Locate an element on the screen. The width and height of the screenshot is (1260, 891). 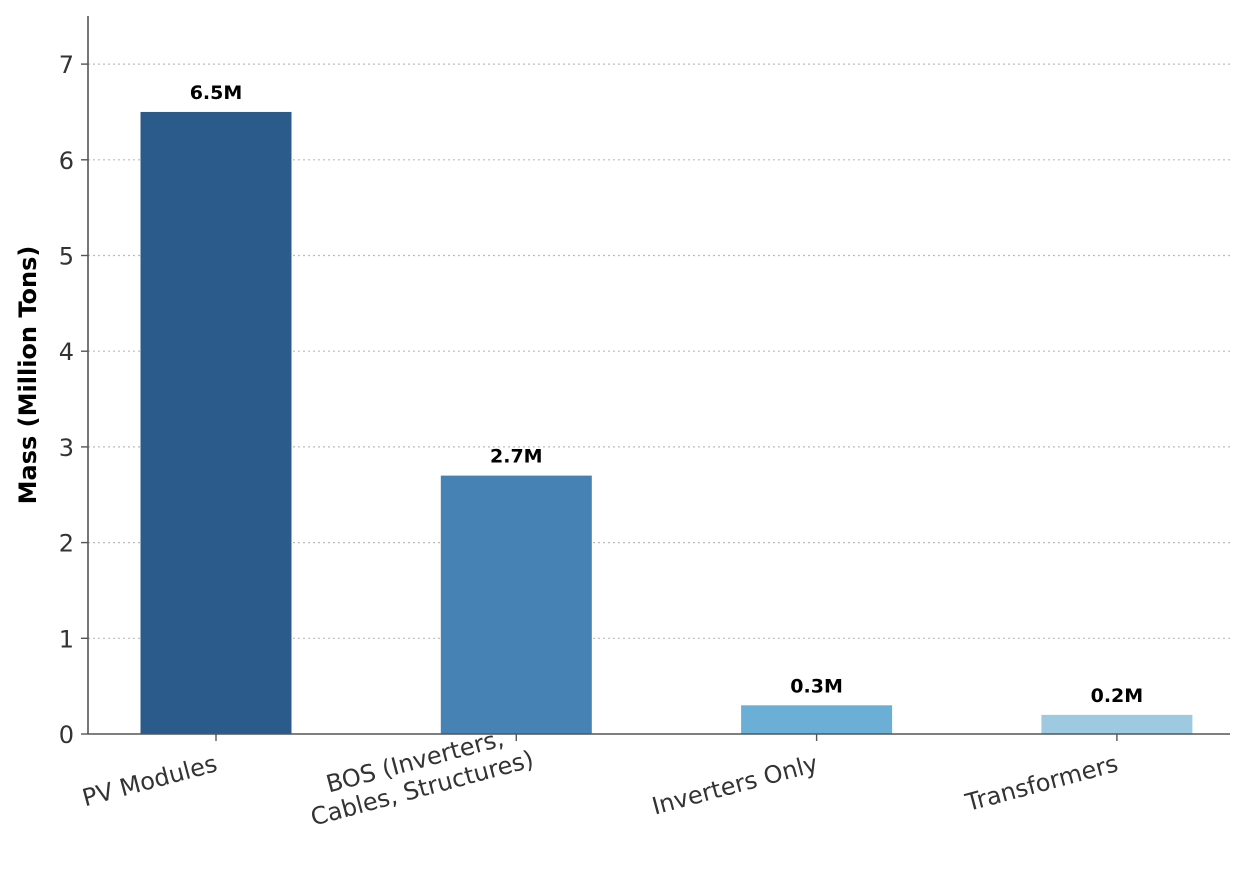
y-tick-label: 0 is located at coordinates (66, 735).